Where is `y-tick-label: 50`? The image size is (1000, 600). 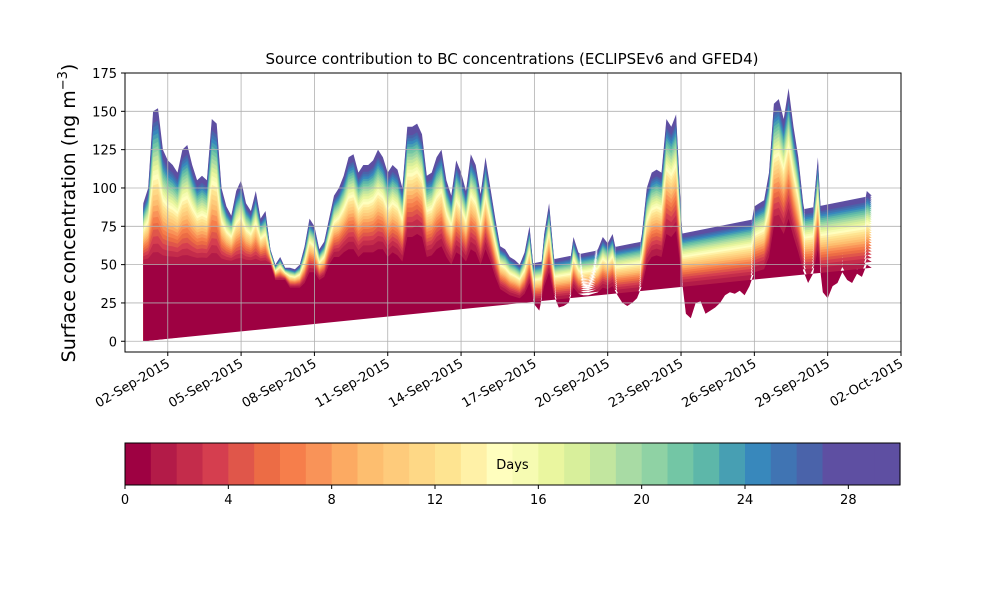 y-tick-label: 50 is located at coordinates (108, 266).